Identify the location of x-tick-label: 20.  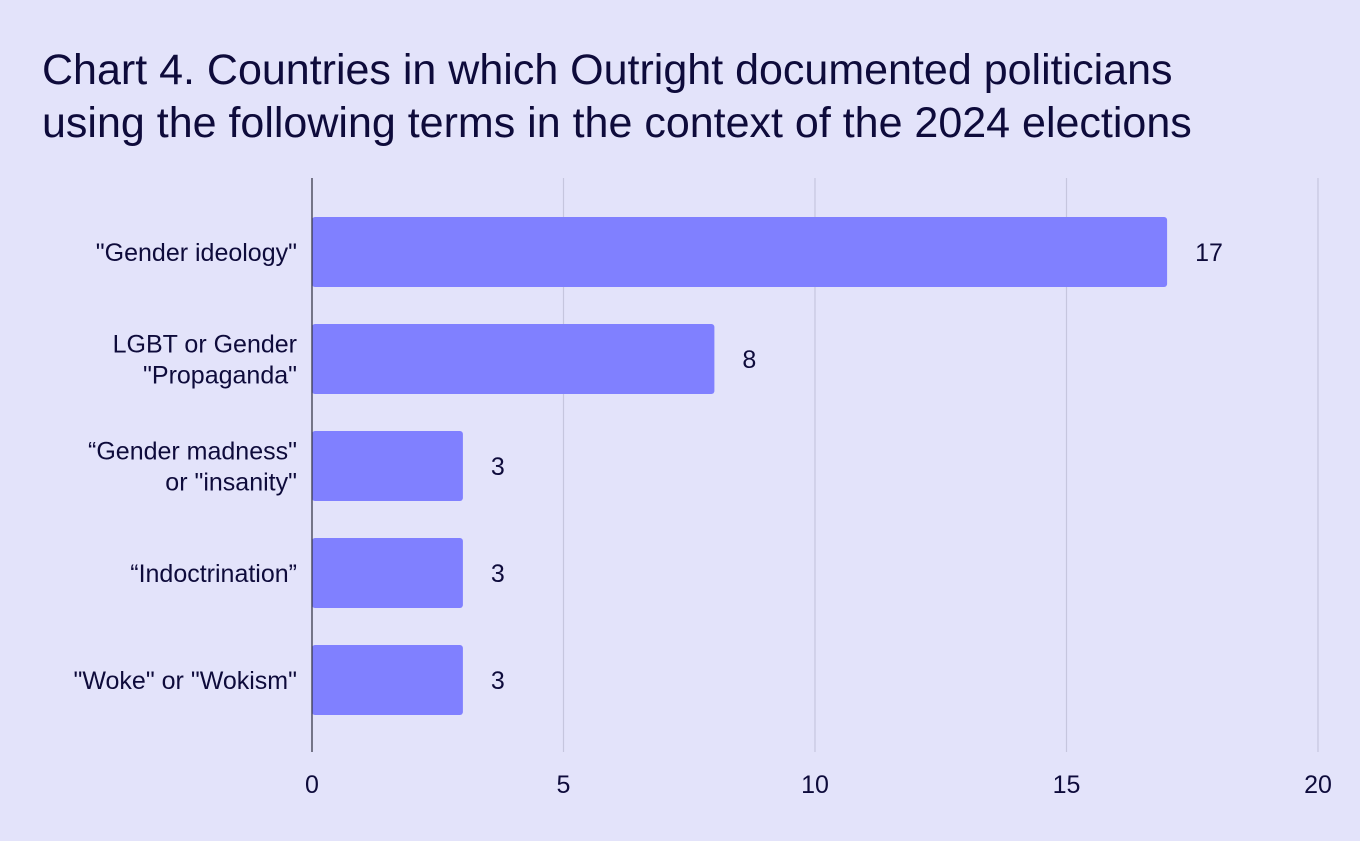
(1318, 785).